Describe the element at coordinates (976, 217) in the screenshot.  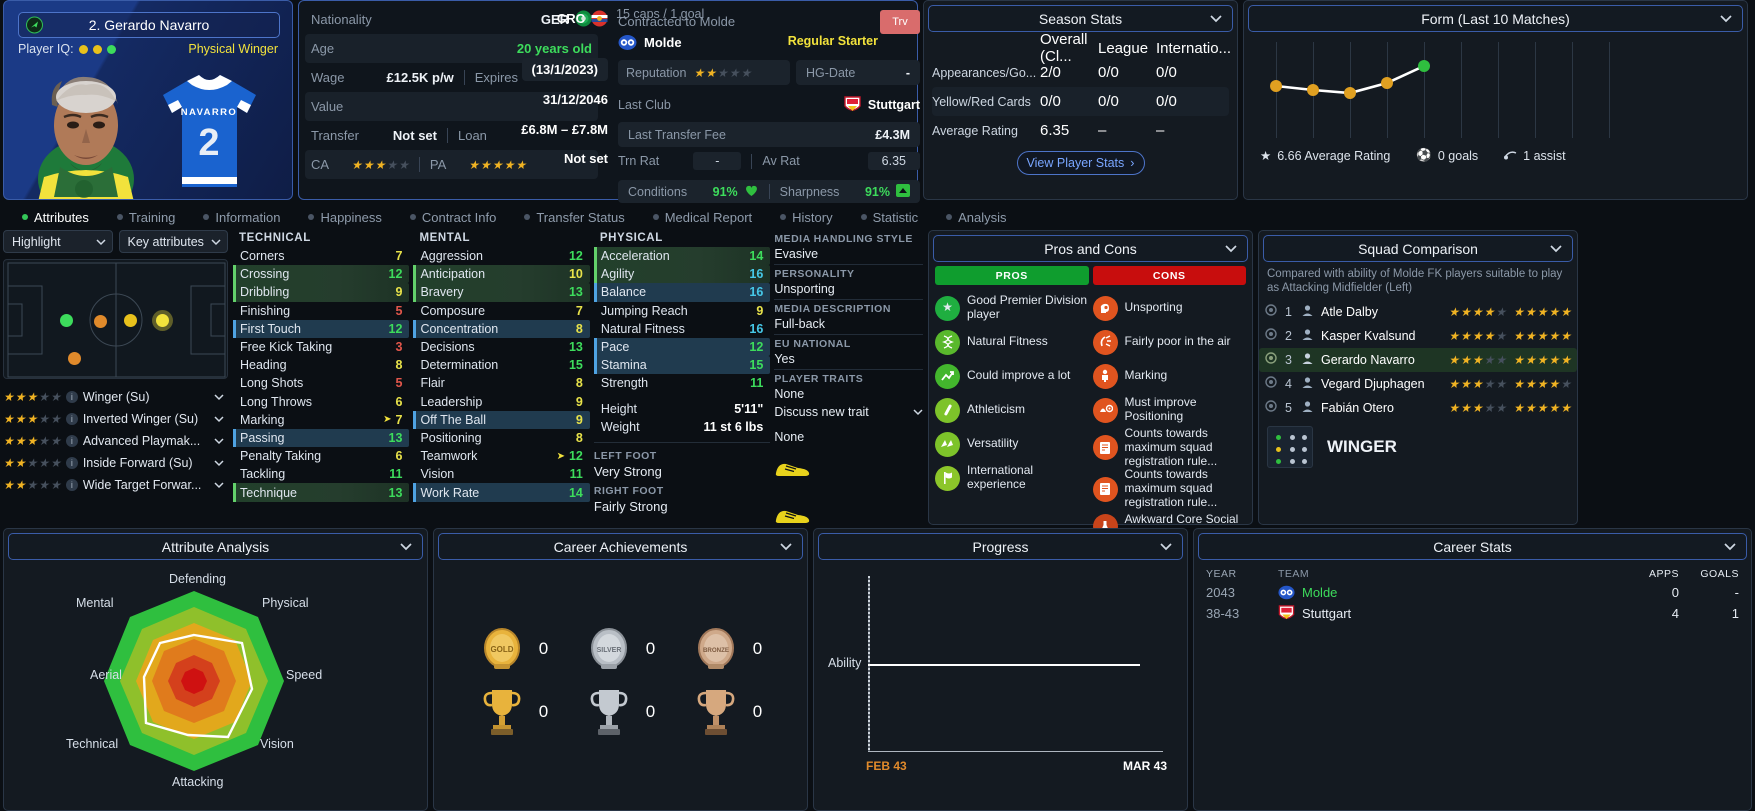
I see `tab-analysis: Analysis` at that location.